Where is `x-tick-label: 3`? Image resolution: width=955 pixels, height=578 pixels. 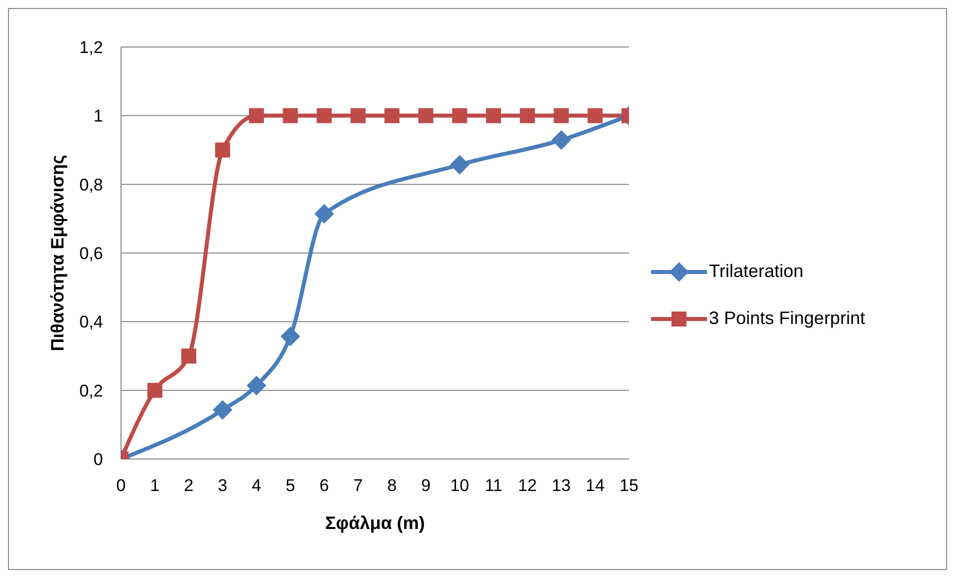
x-tick-label: 3 is located at coordinates (223, 486).